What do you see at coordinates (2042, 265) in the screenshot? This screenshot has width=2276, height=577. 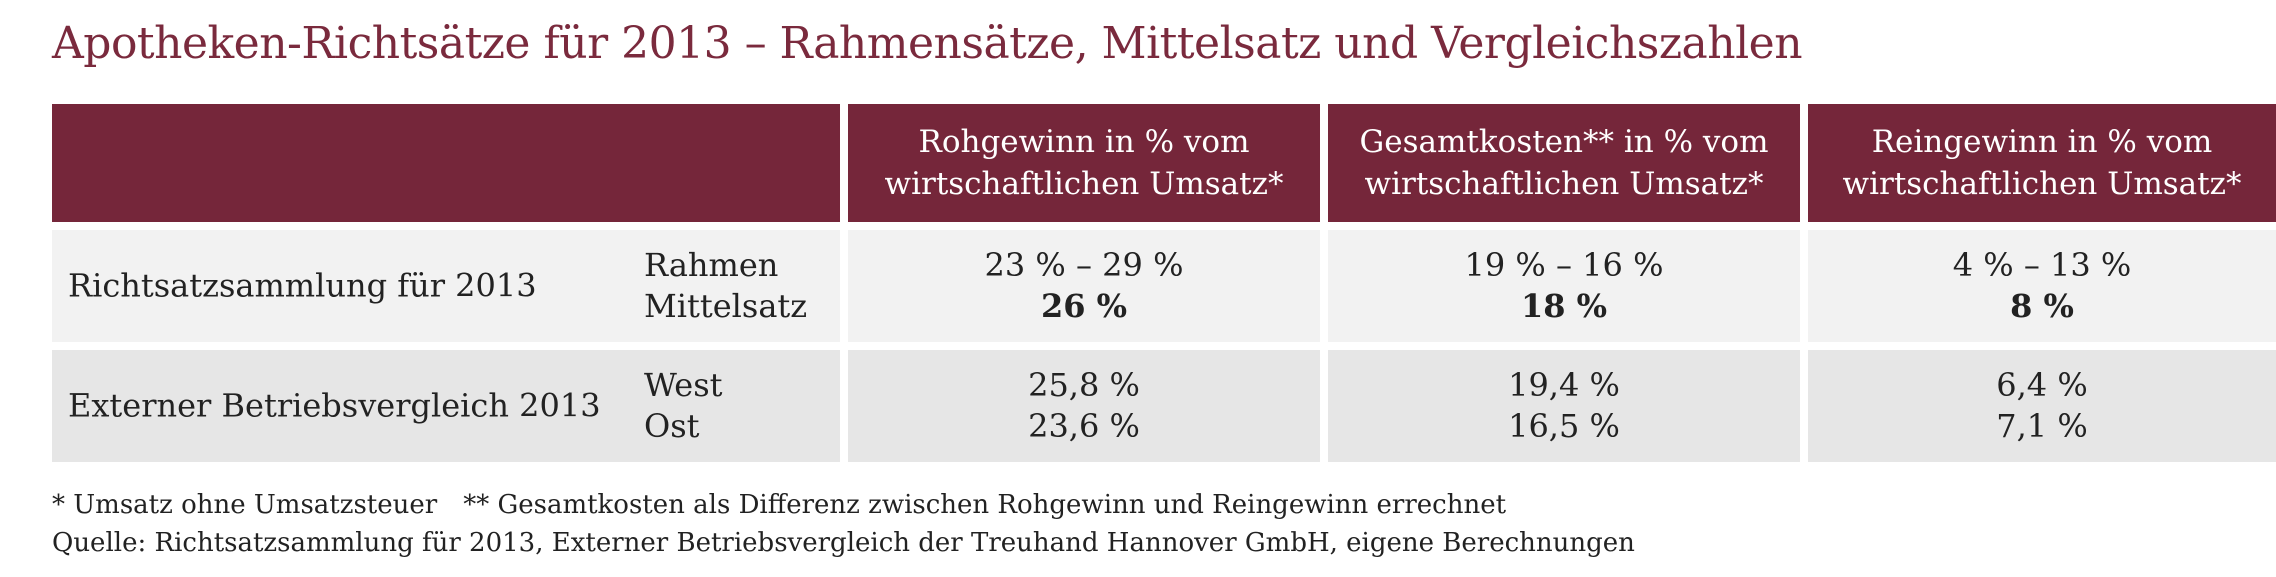 I see `cell-value-range: 4 % – 13 %` at bounding box center [2042, 265].